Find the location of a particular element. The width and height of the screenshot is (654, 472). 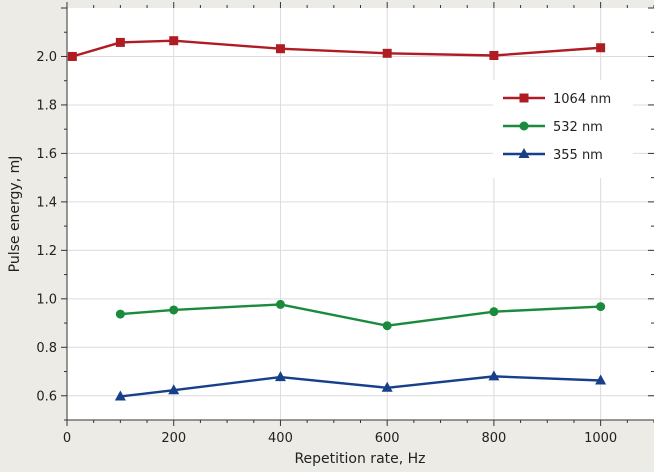

legend-box is located at coordinates (563, 129).